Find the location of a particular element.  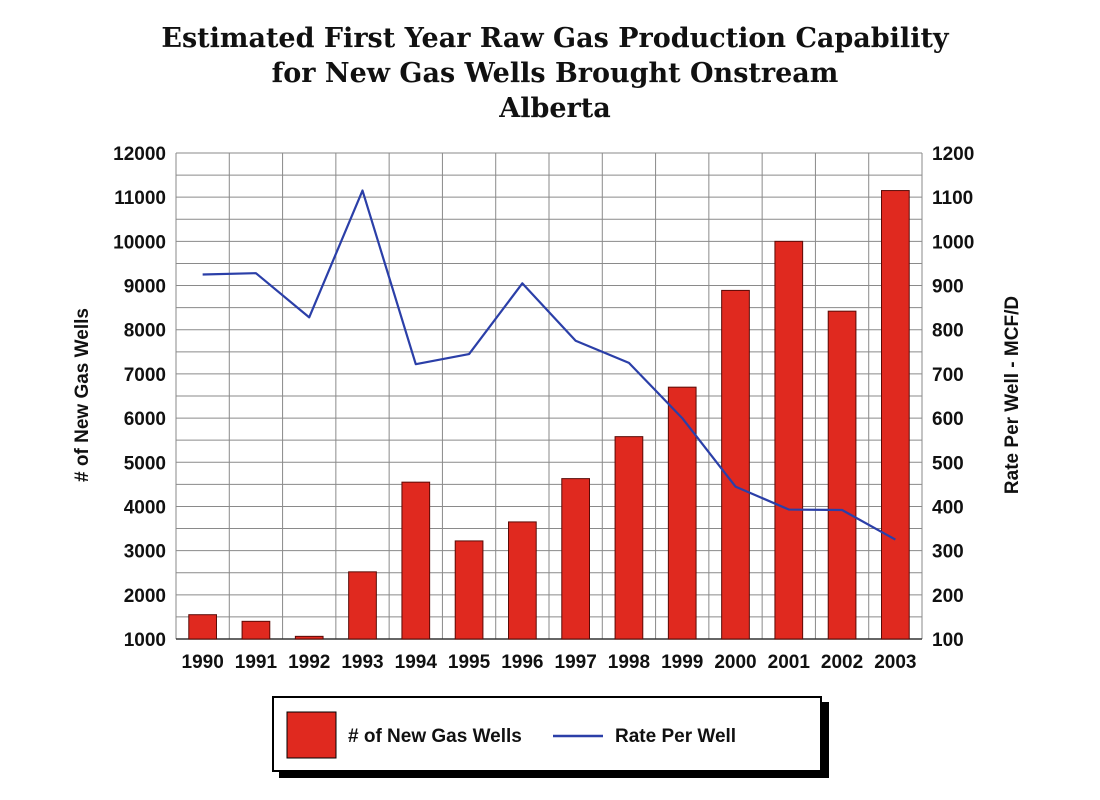

left-tick-label: 1000 is located at coordinates (145, 640).